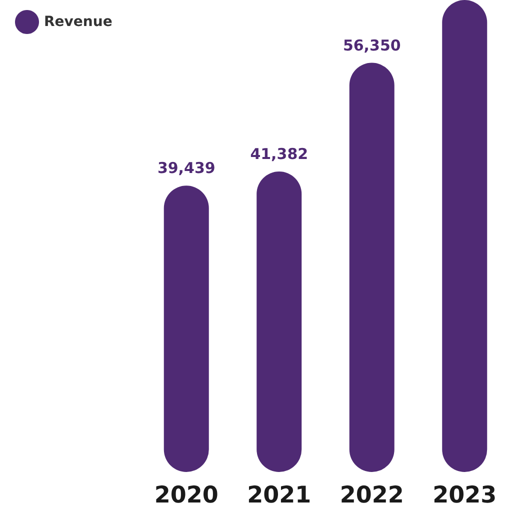 Image resolution: width=511 pixels, height=521 pixels. What do you see at coordinates (464, 495) in the screenshot?
I see `x-tick-label: 2023` at bounding box center [464, 495].